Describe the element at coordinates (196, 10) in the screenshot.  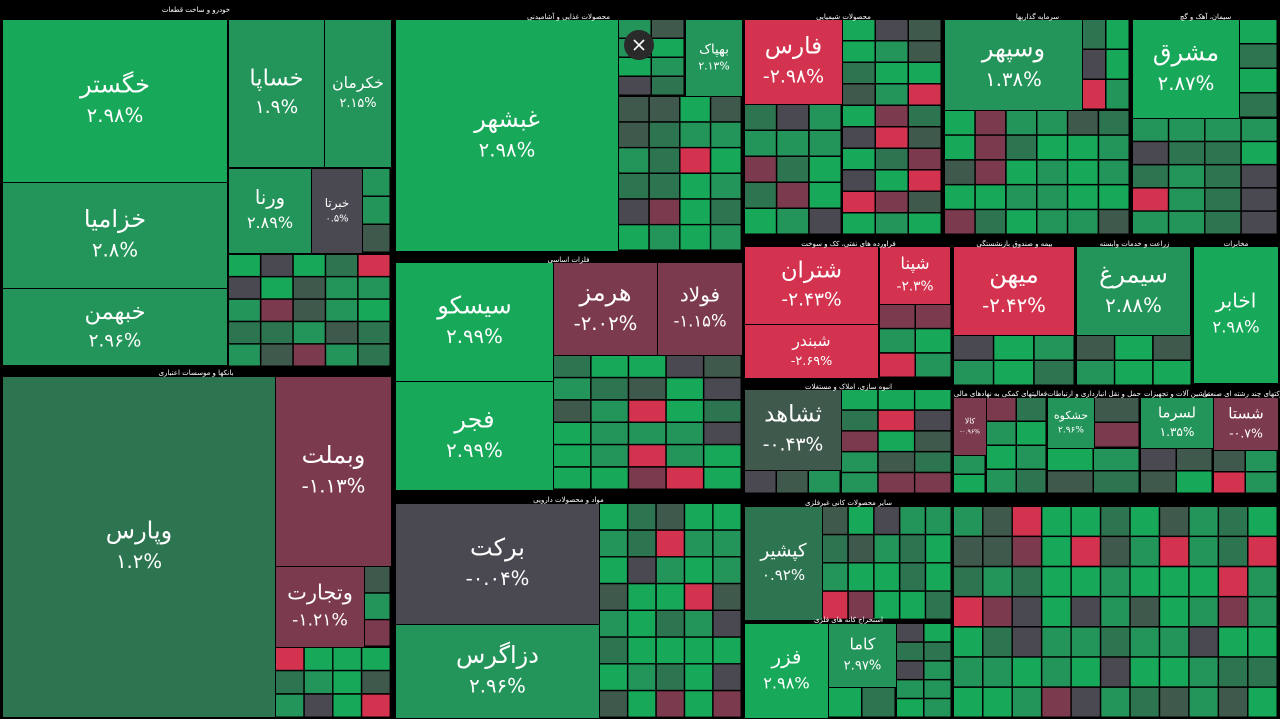
I see `sector-title: خودرو و ساخت قطعات` at that location.